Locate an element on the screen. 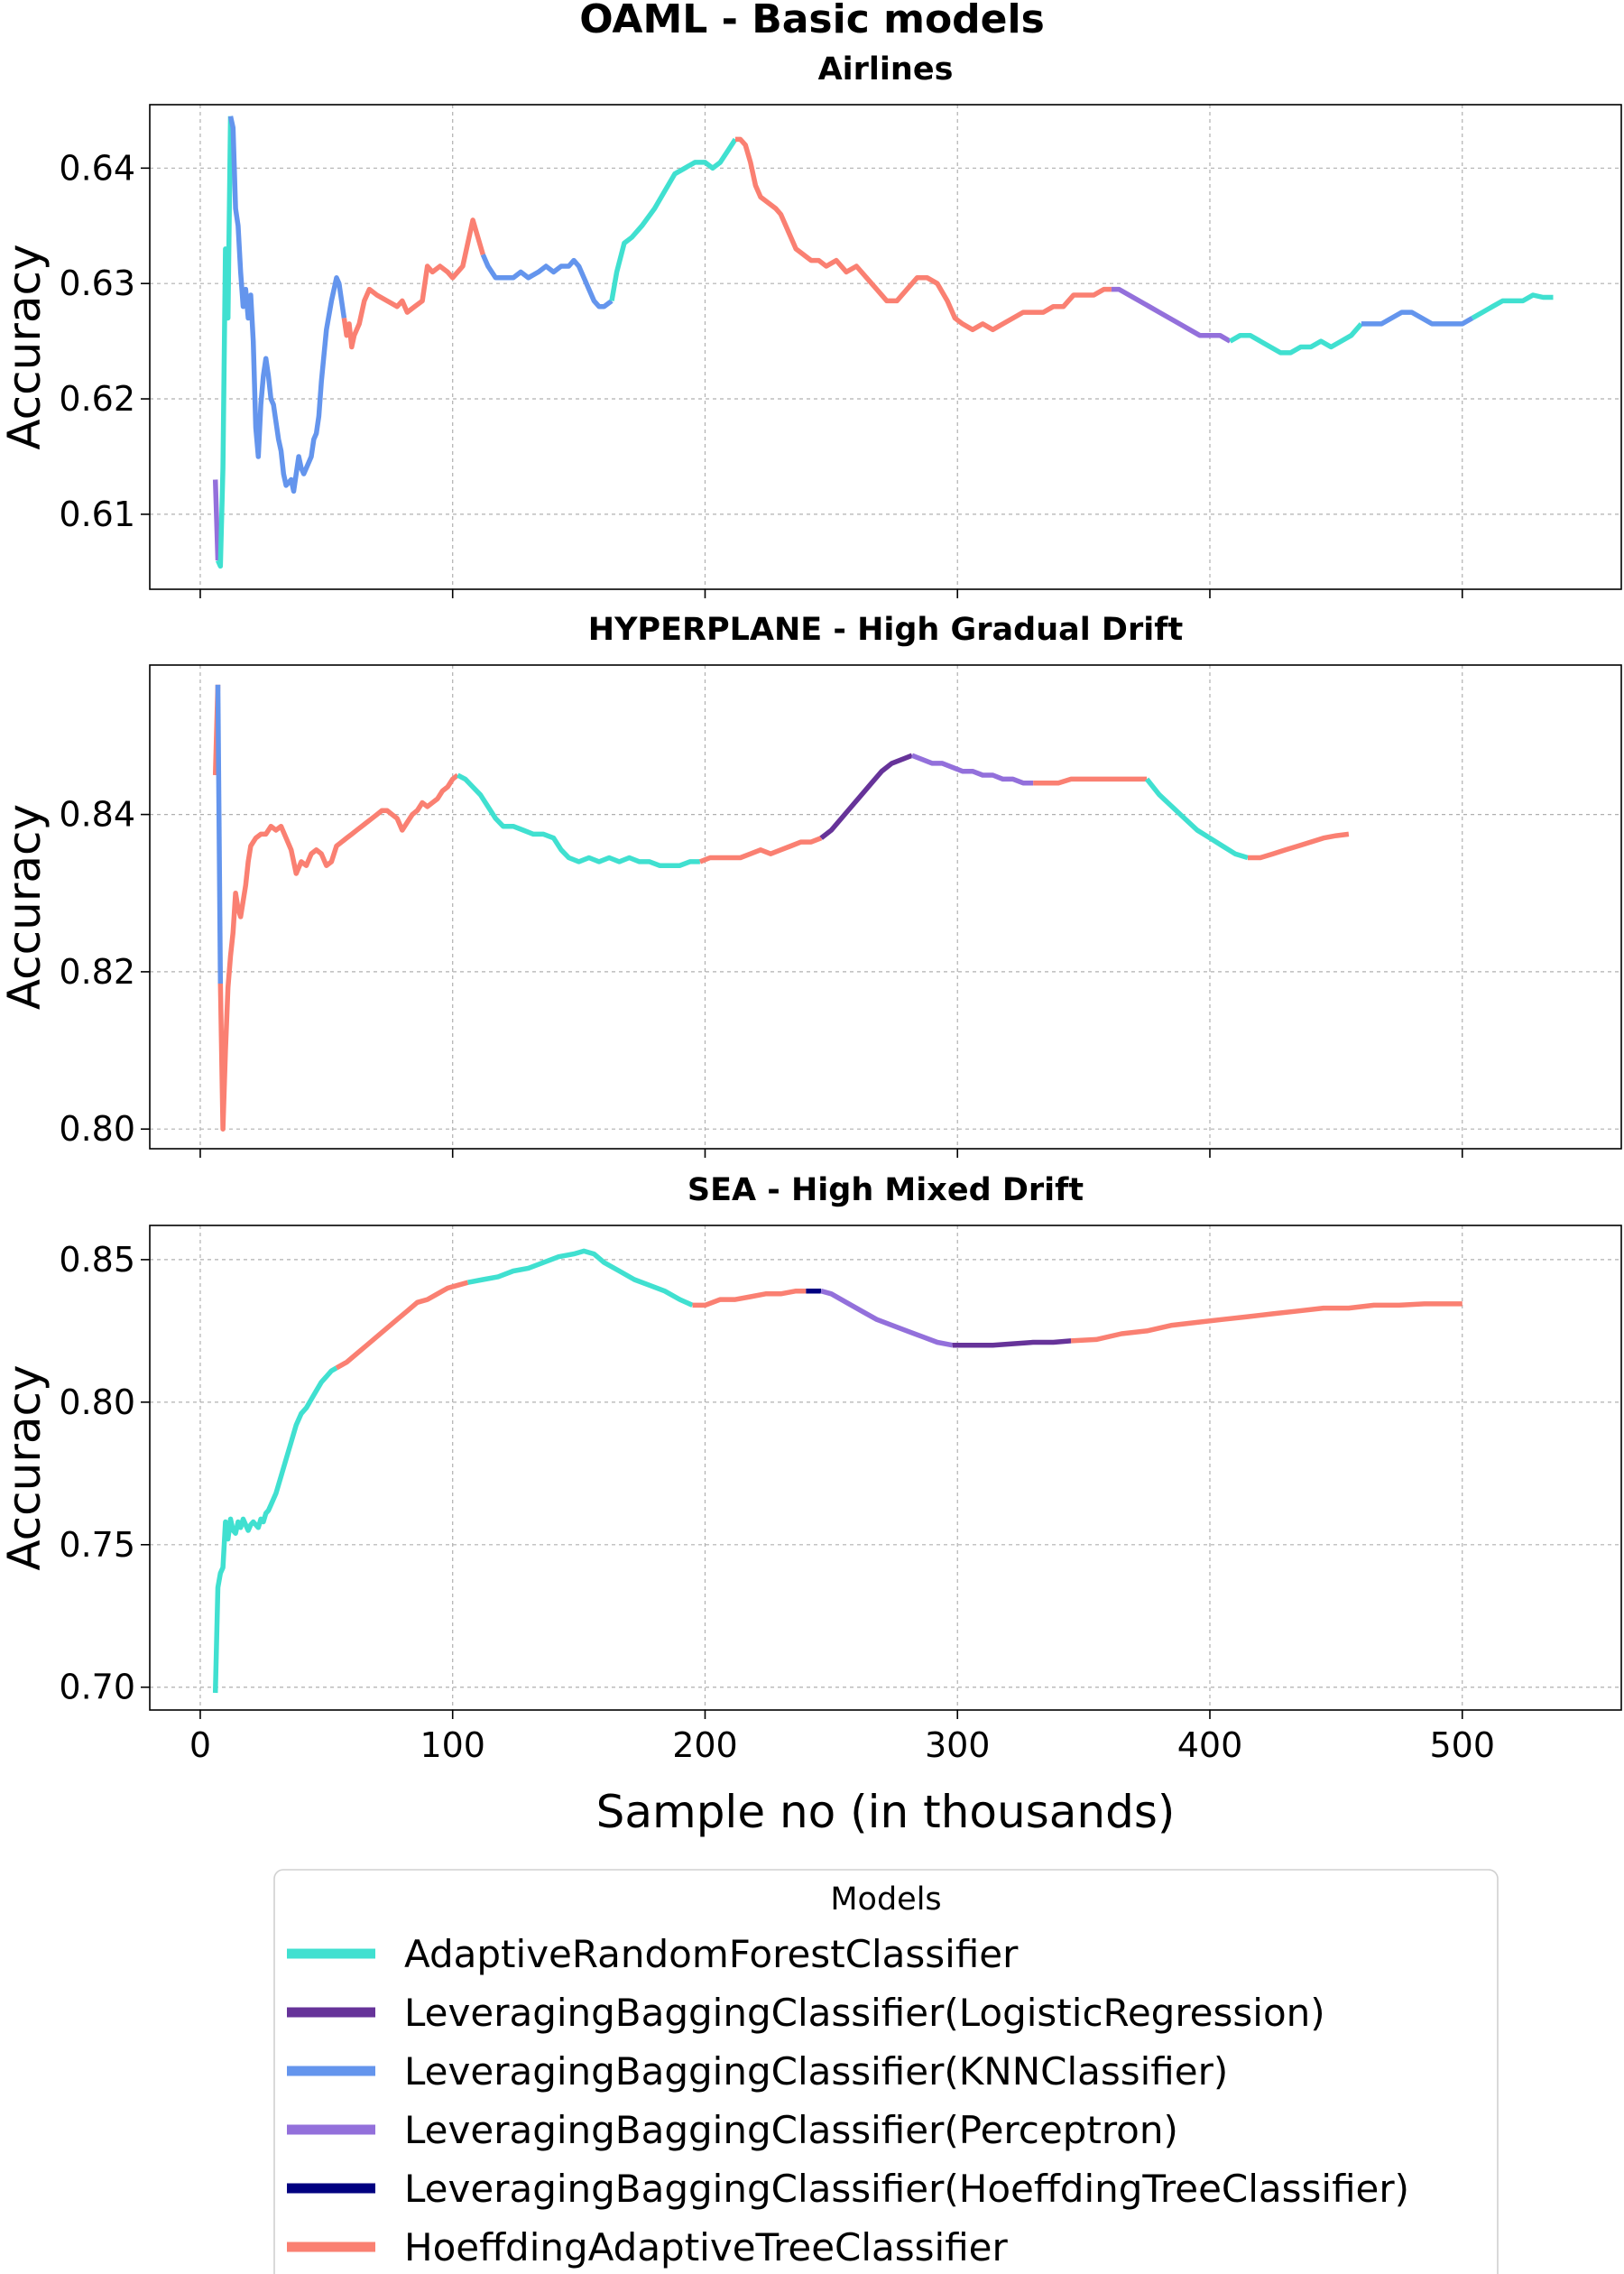  x-tick-label: 400 is located at coordinates (1210, 1745).